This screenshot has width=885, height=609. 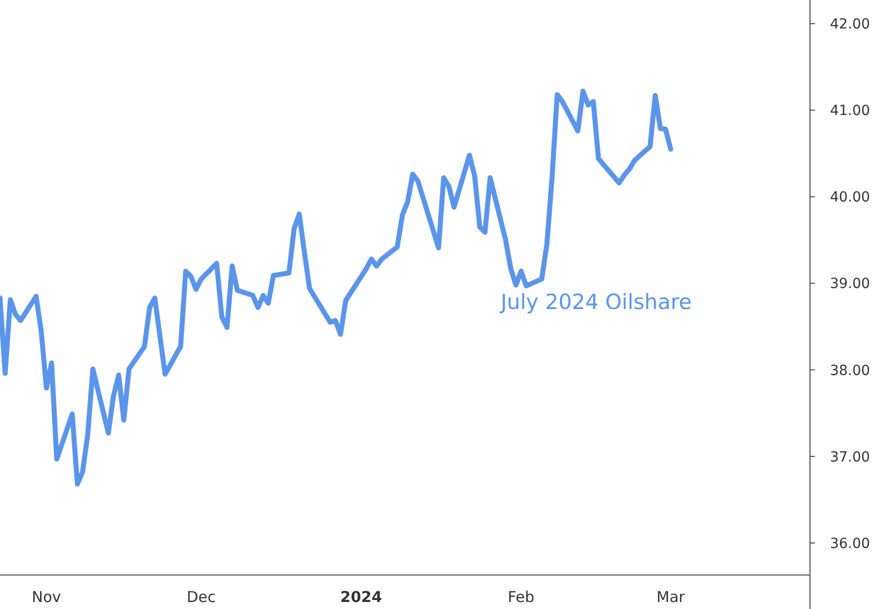 I want to click on x-tick-label: 2024, so click(x=361, y=597).